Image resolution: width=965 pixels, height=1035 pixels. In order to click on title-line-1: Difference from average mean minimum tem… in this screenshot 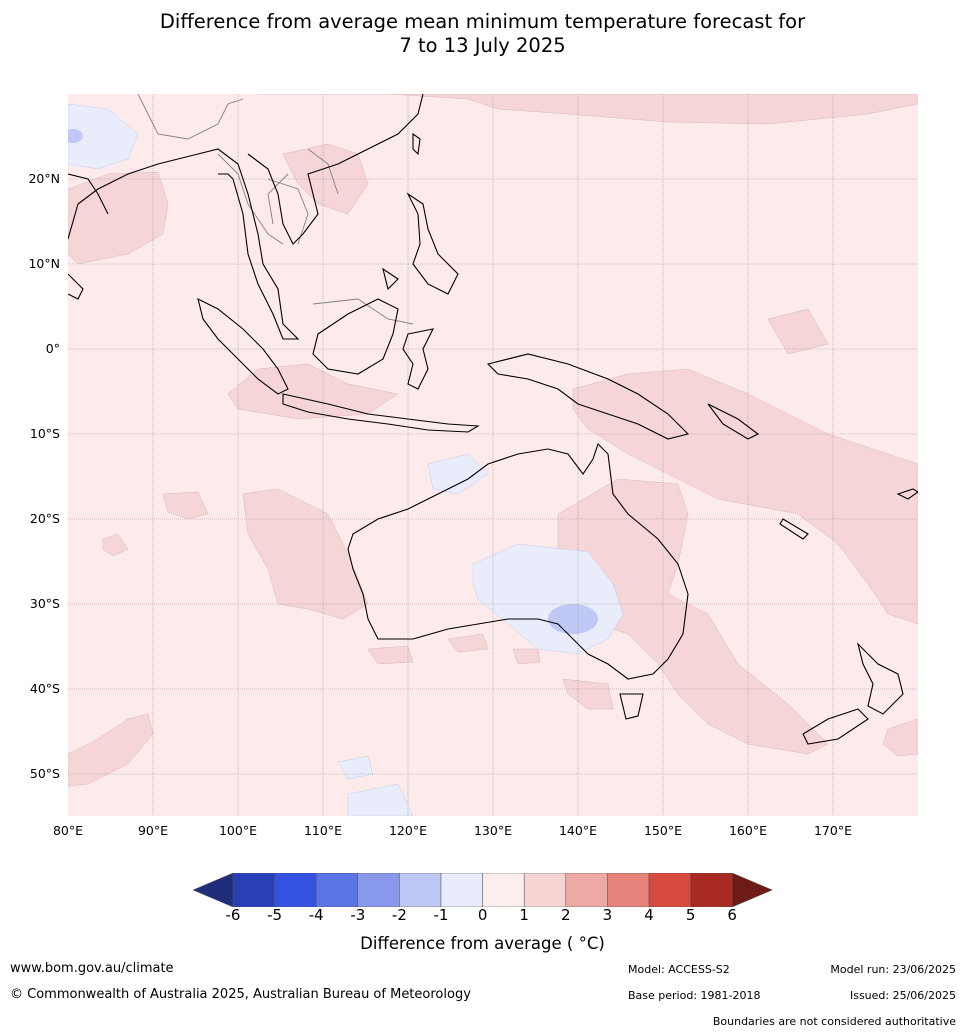, I will do `click(482, 21)`.